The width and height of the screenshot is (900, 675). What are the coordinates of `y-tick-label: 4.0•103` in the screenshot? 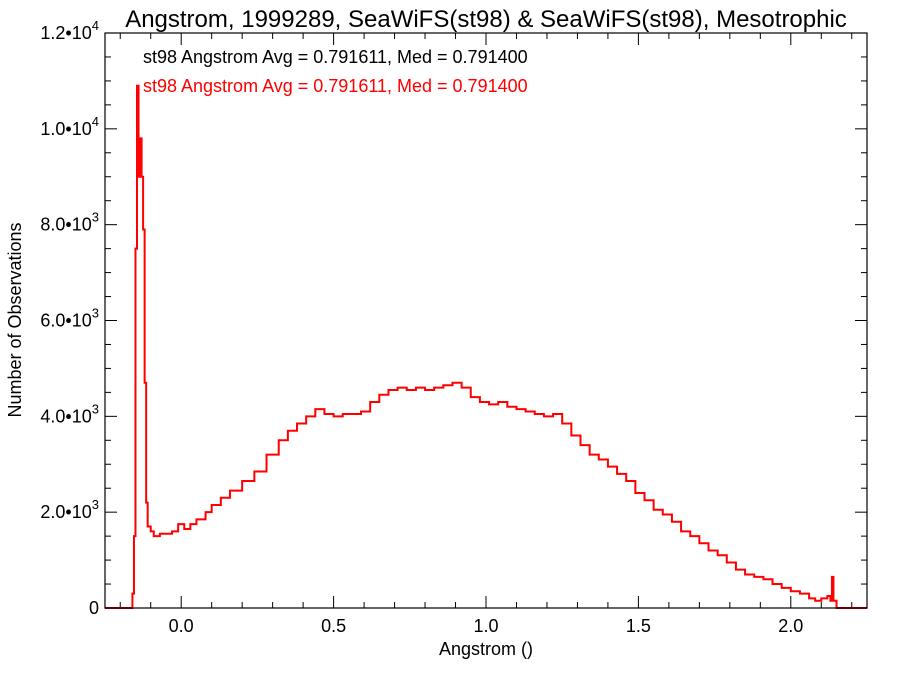 It's located at (69, 413).